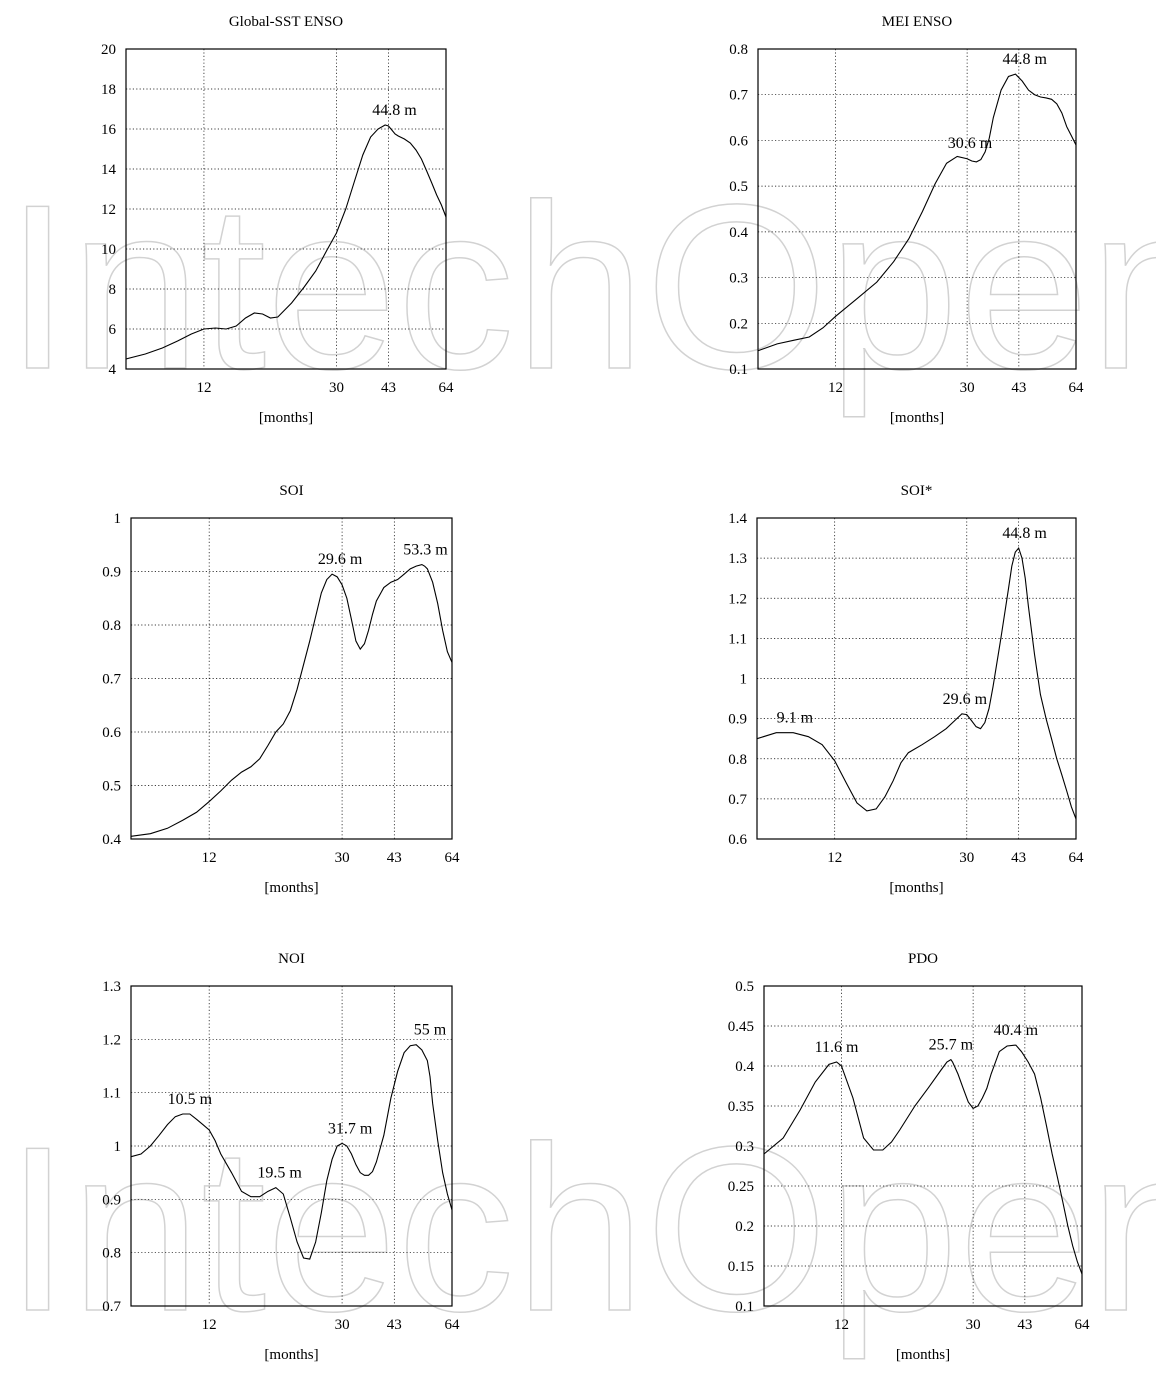 Image resolution: width=1156 pixels, height=1385 pixels. I want to click on chart-title: SOI, so click(291, 491).